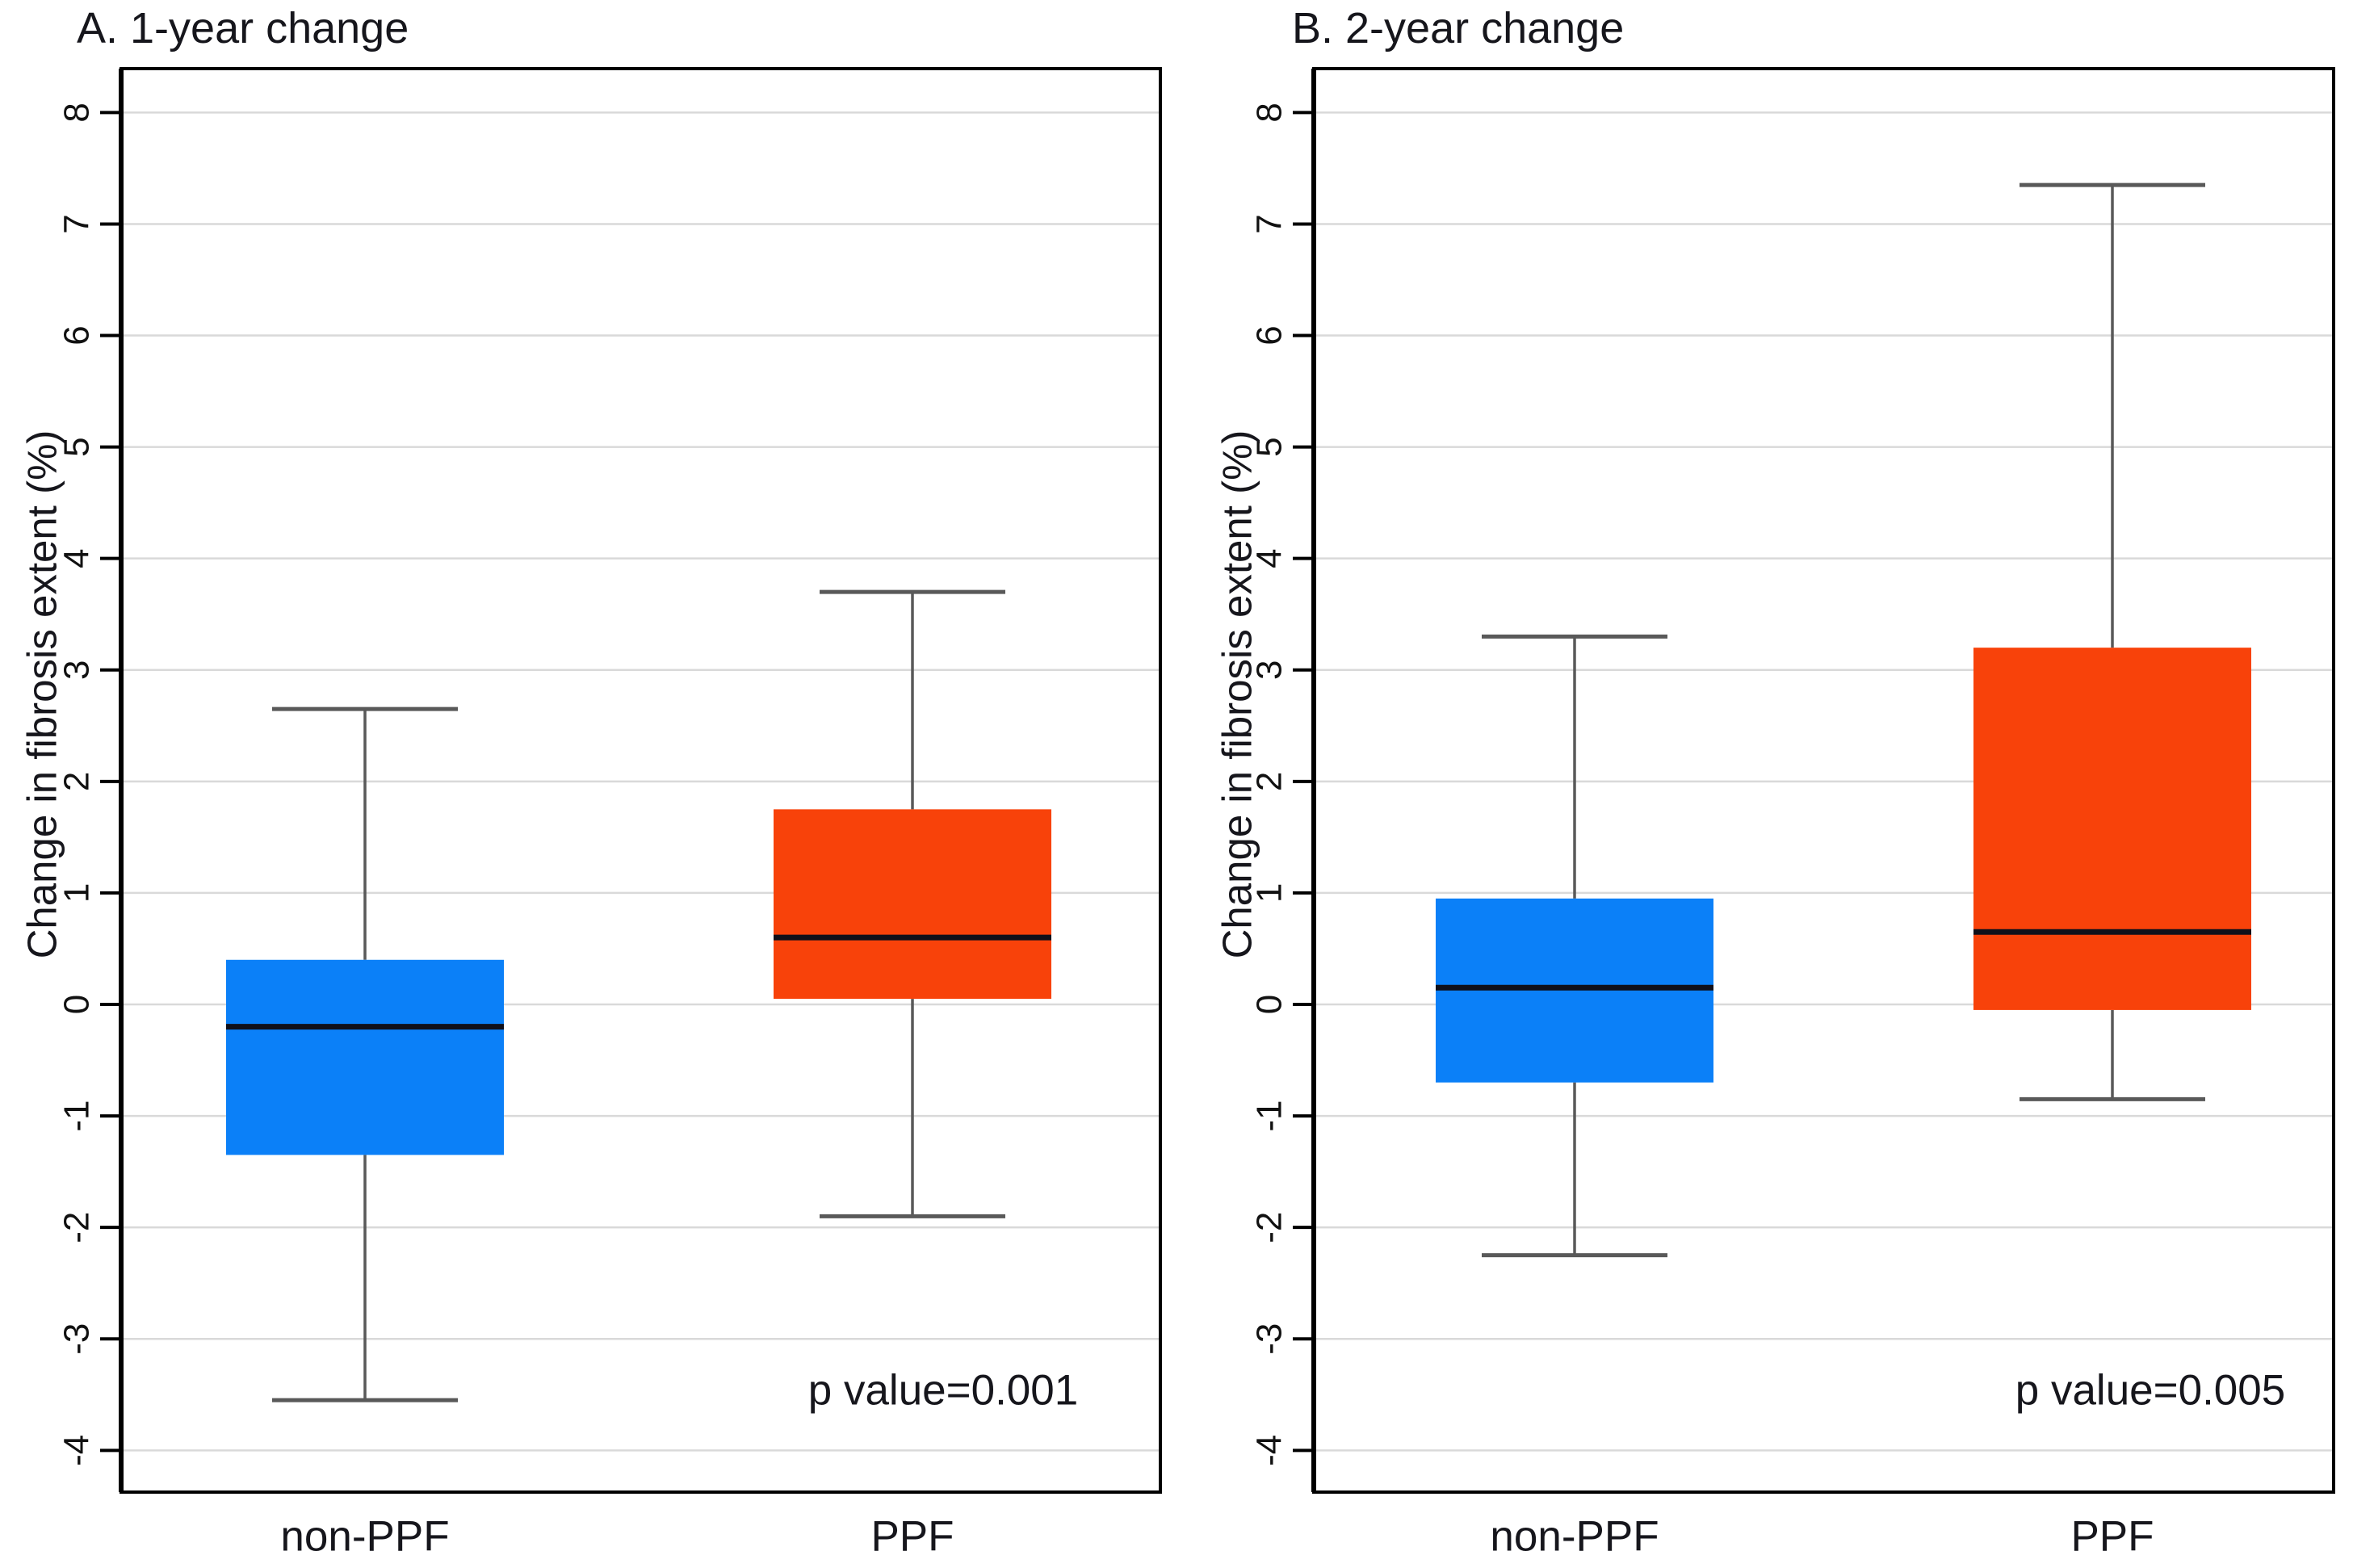  I want to click on panel-a-category-label-non-ppf: non-PPF, so click(365, 1536).